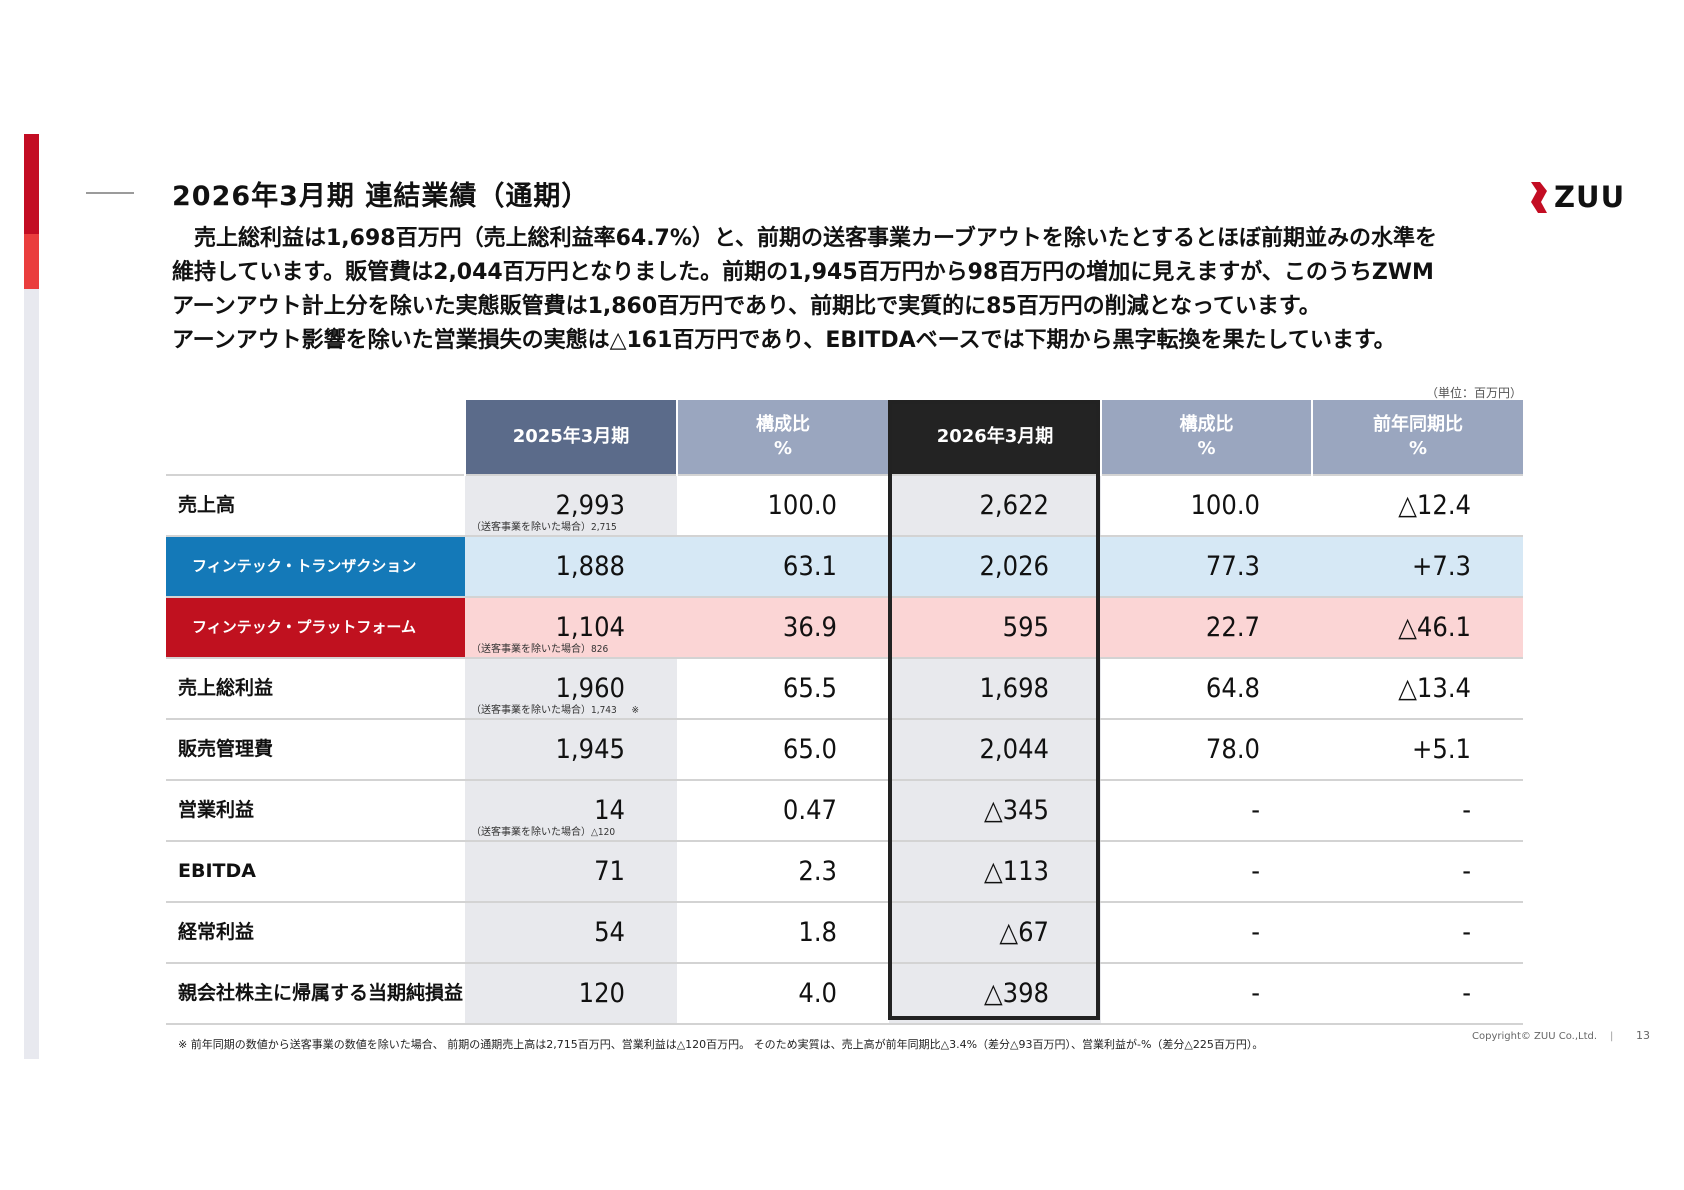  What do you see at coordinates (995, 993) in the screenshot?
I see `cell-cur: △398` at bounding box center [995, 993].